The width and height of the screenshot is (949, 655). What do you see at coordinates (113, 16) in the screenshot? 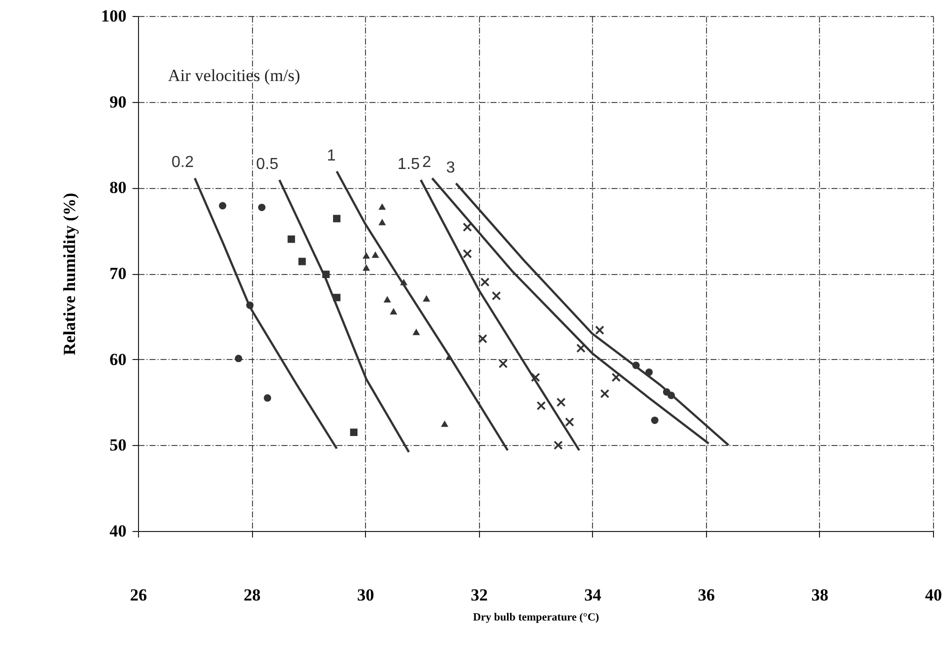
I see `y-tick-label: 100` at bounding box center [113, 16].